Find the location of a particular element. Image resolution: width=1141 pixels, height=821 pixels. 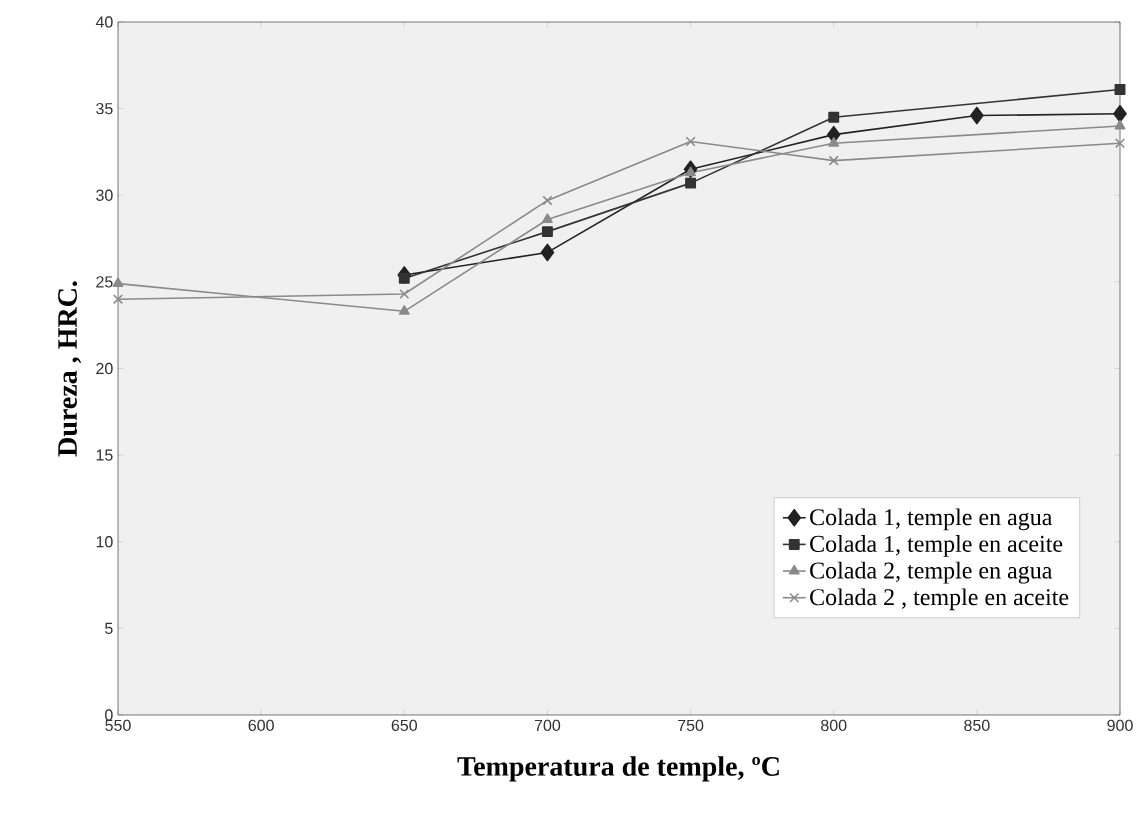

x-tick-label: 850 is located at coordinates (977, 725).